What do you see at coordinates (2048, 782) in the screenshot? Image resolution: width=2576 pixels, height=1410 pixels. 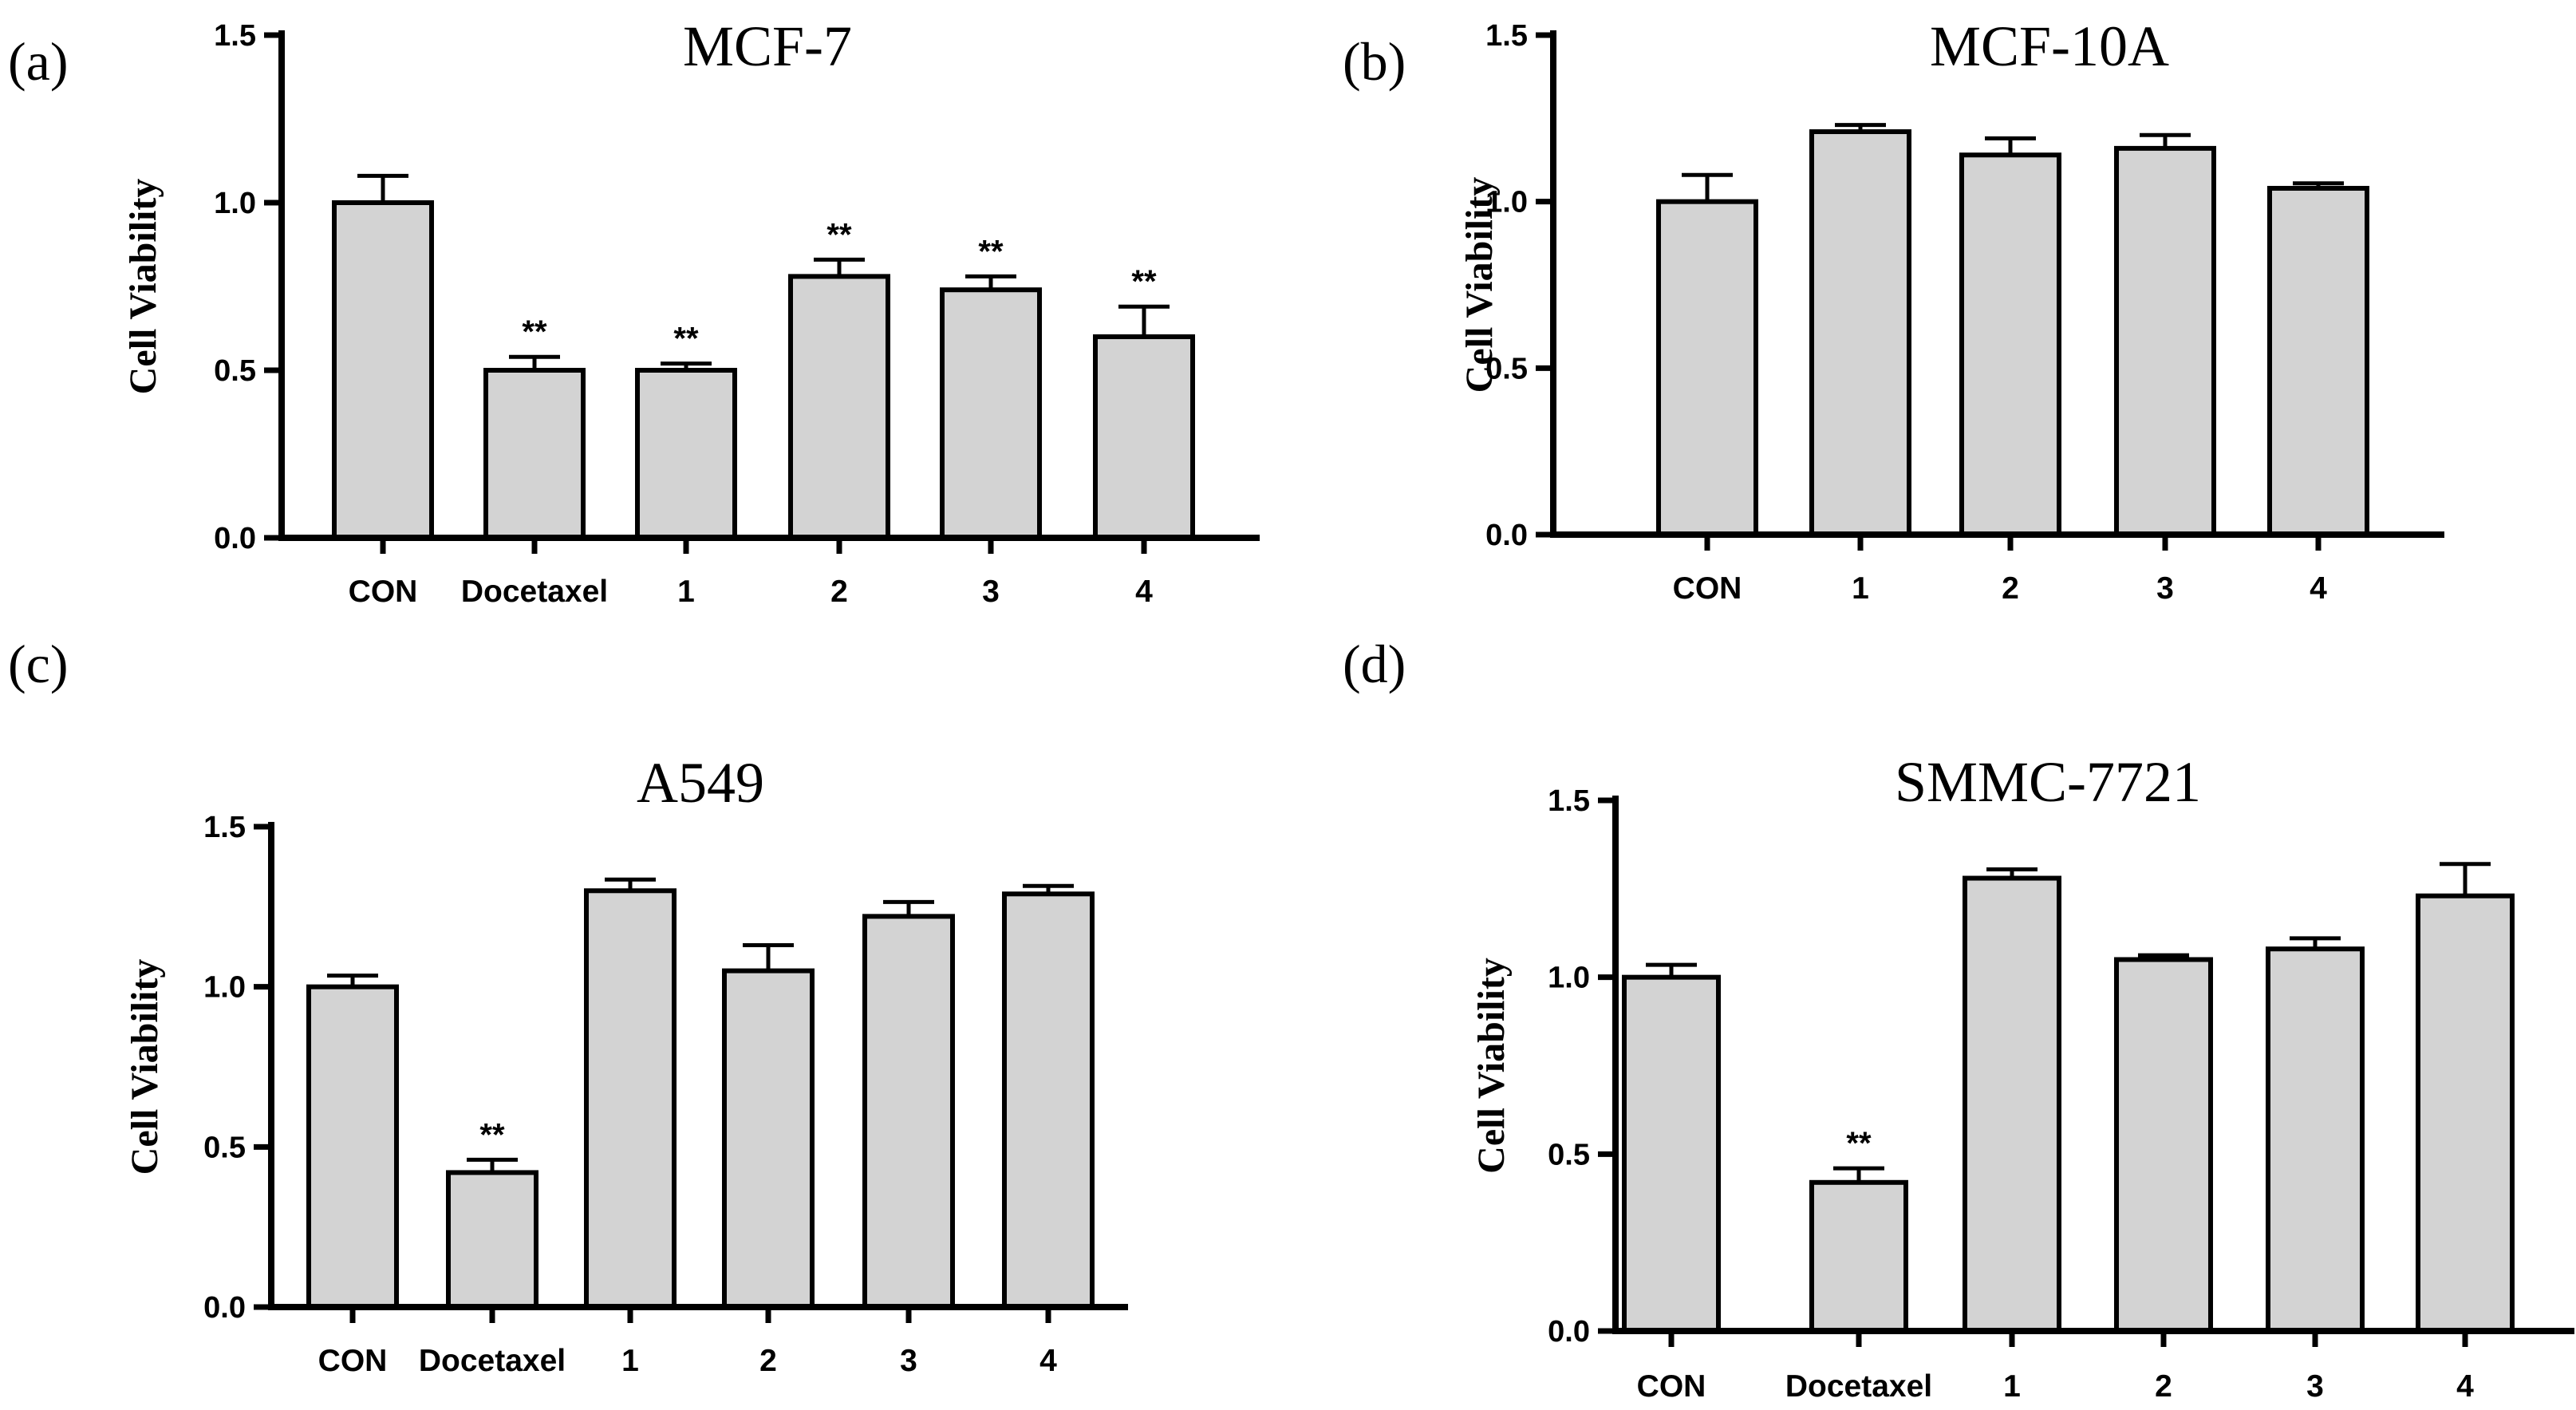 I see `chart-title: SMMC-7721` at bounding box center [2048, 782].